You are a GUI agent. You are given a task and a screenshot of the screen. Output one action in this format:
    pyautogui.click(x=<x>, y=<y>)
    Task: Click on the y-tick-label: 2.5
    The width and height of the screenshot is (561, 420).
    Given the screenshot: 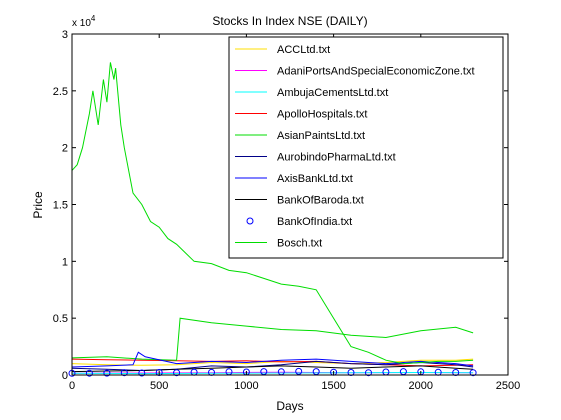 What is the action you would take?
    pyautogui.click(x=60, y=92)
    